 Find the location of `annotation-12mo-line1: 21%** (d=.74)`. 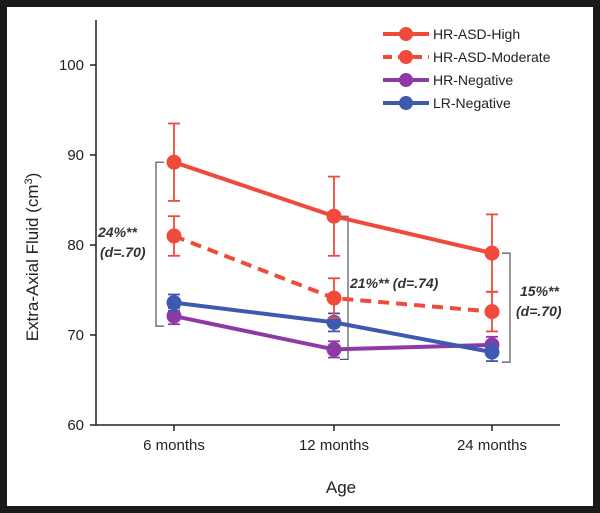

annotation-12mo-line1: 21%** (d=.74) is located at coordinates (394, 283).